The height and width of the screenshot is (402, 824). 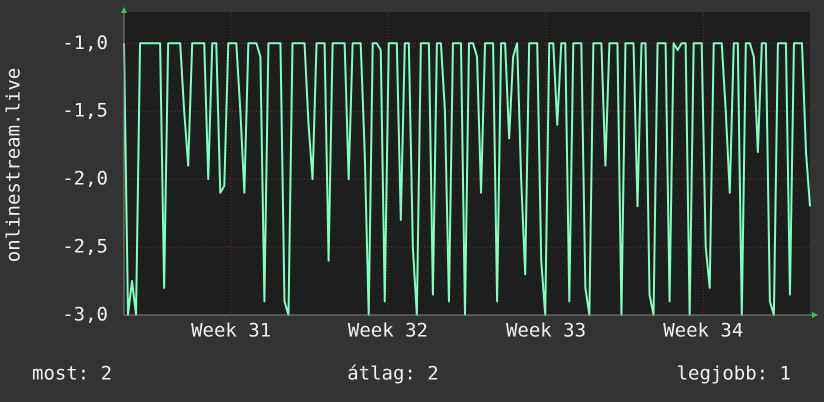 I want to click on y-axis-label: onlinestream.live, so click(x=14, y=165).